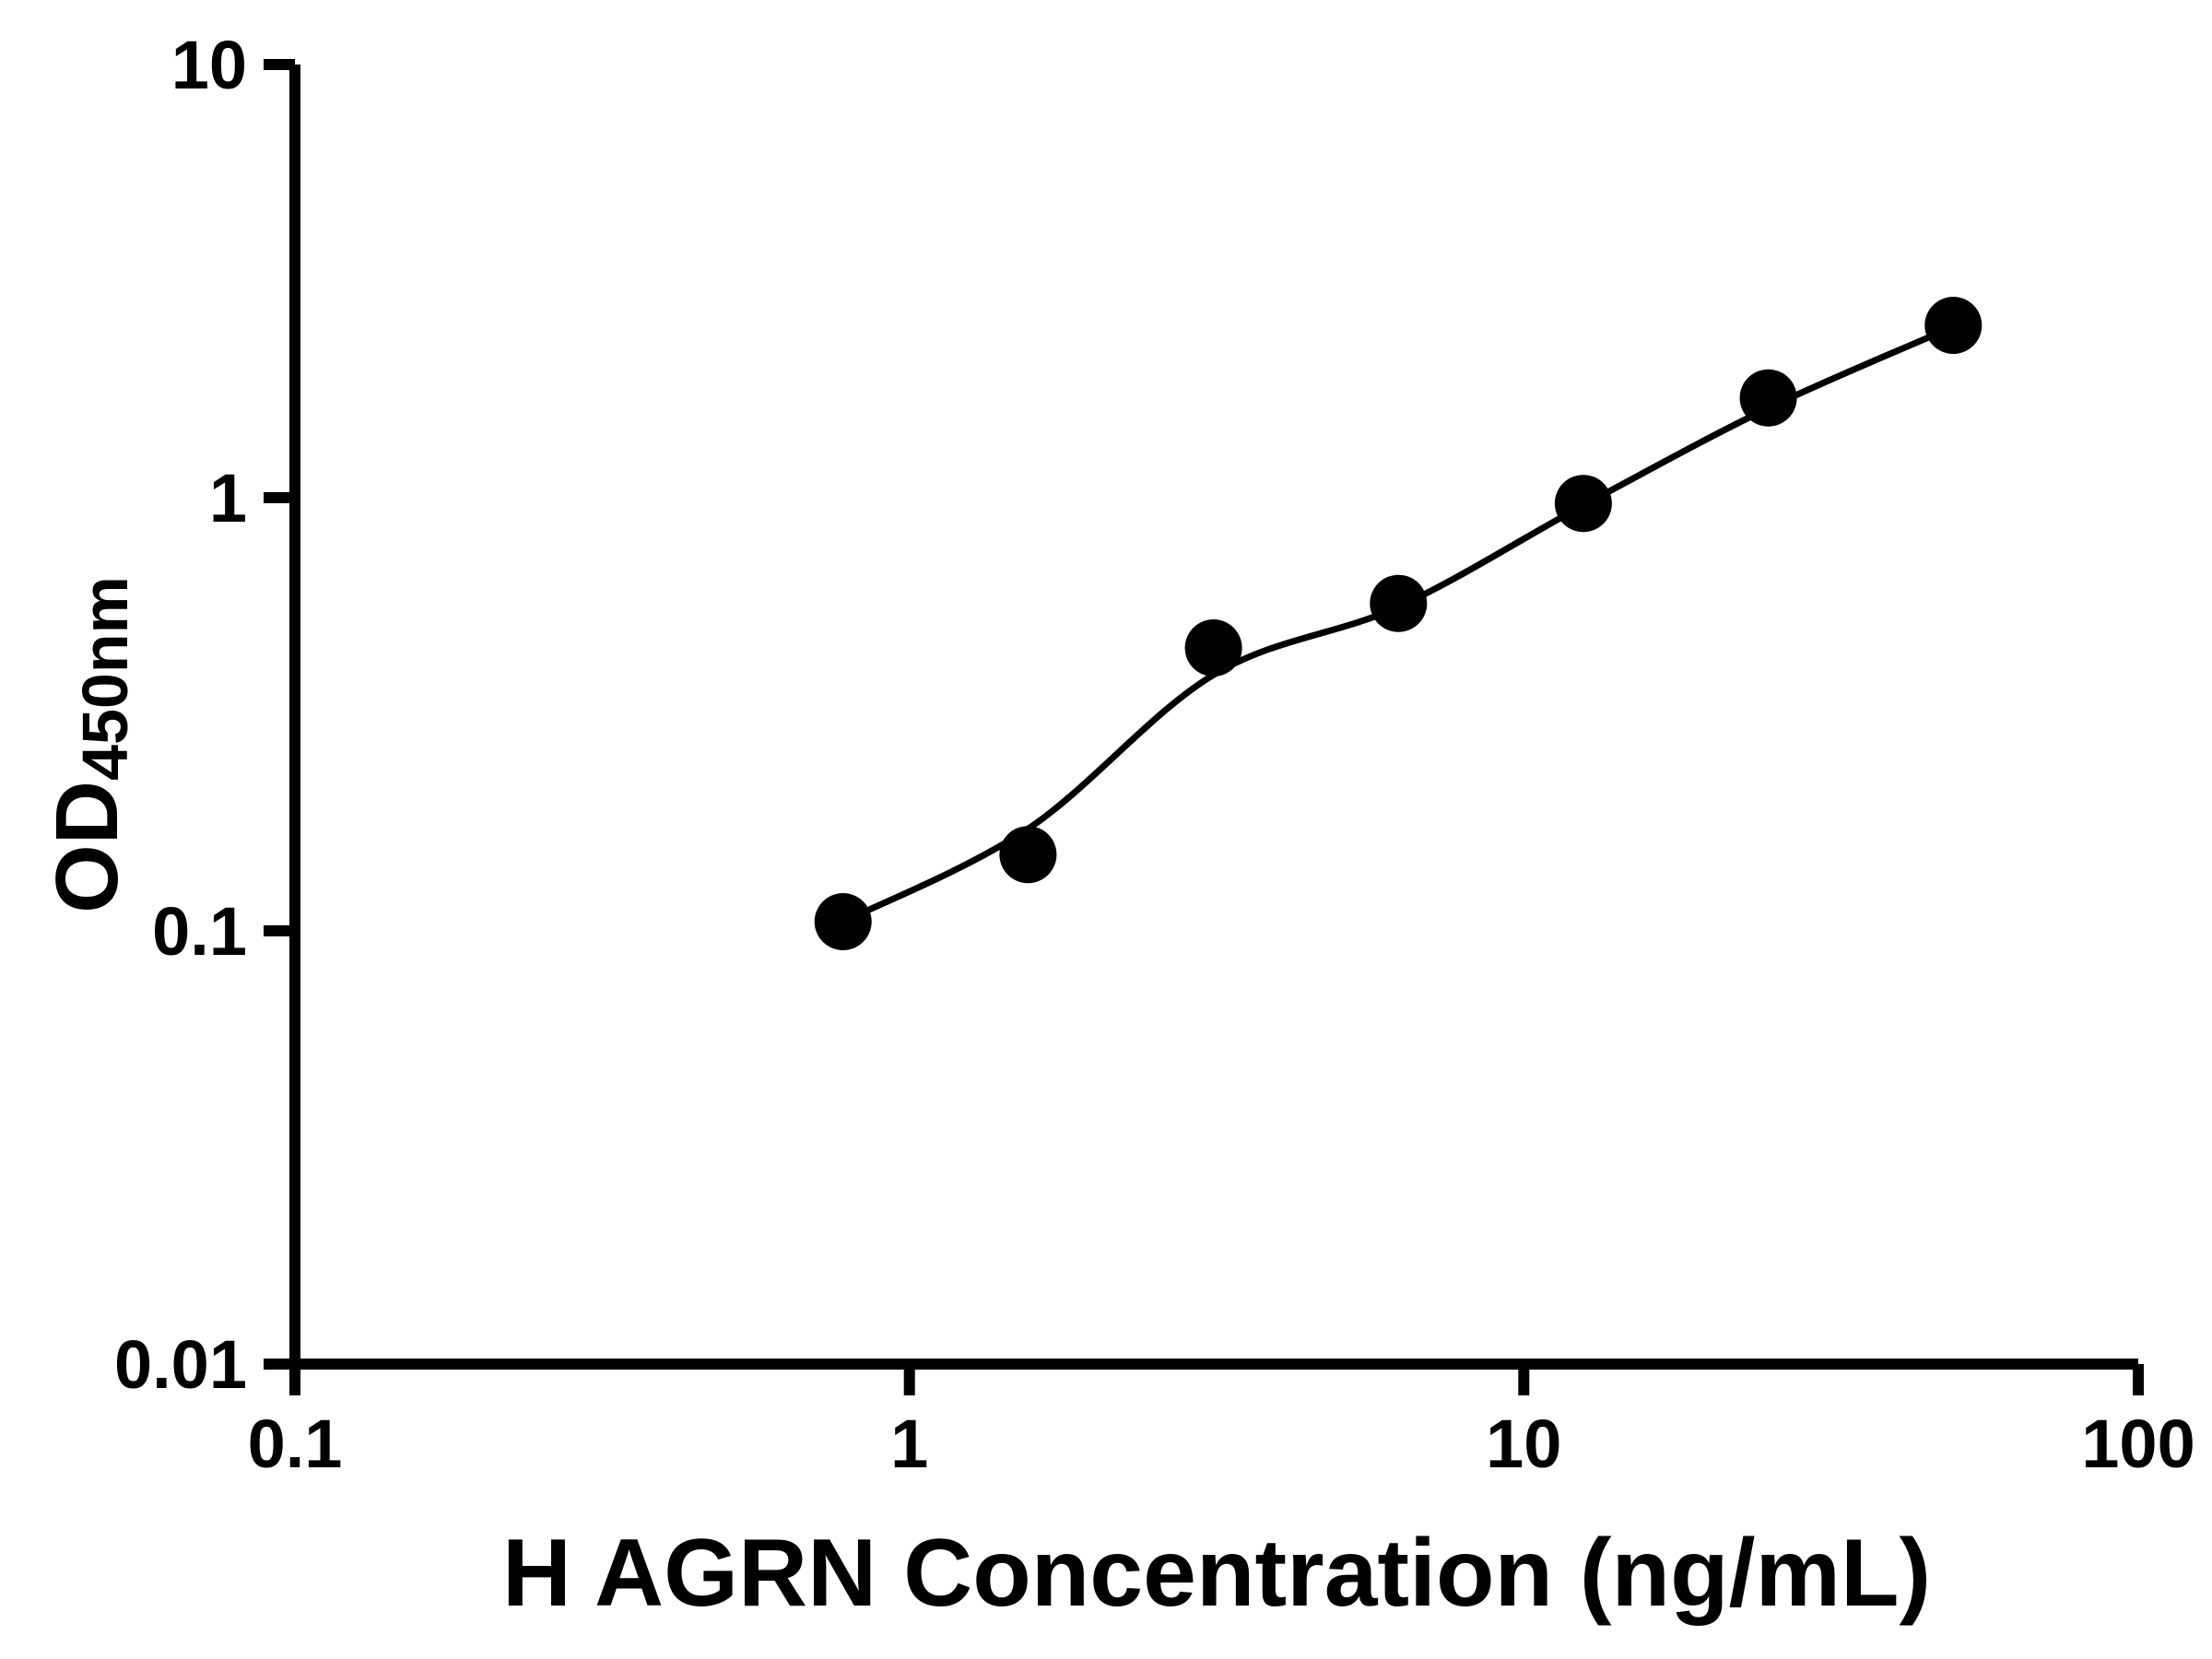 The height and width of the screenshot is (1659, 2212). Describe the element at coordinates (87, 846) in the screenshot. I see `y-axis-title-text: OD` at that location.